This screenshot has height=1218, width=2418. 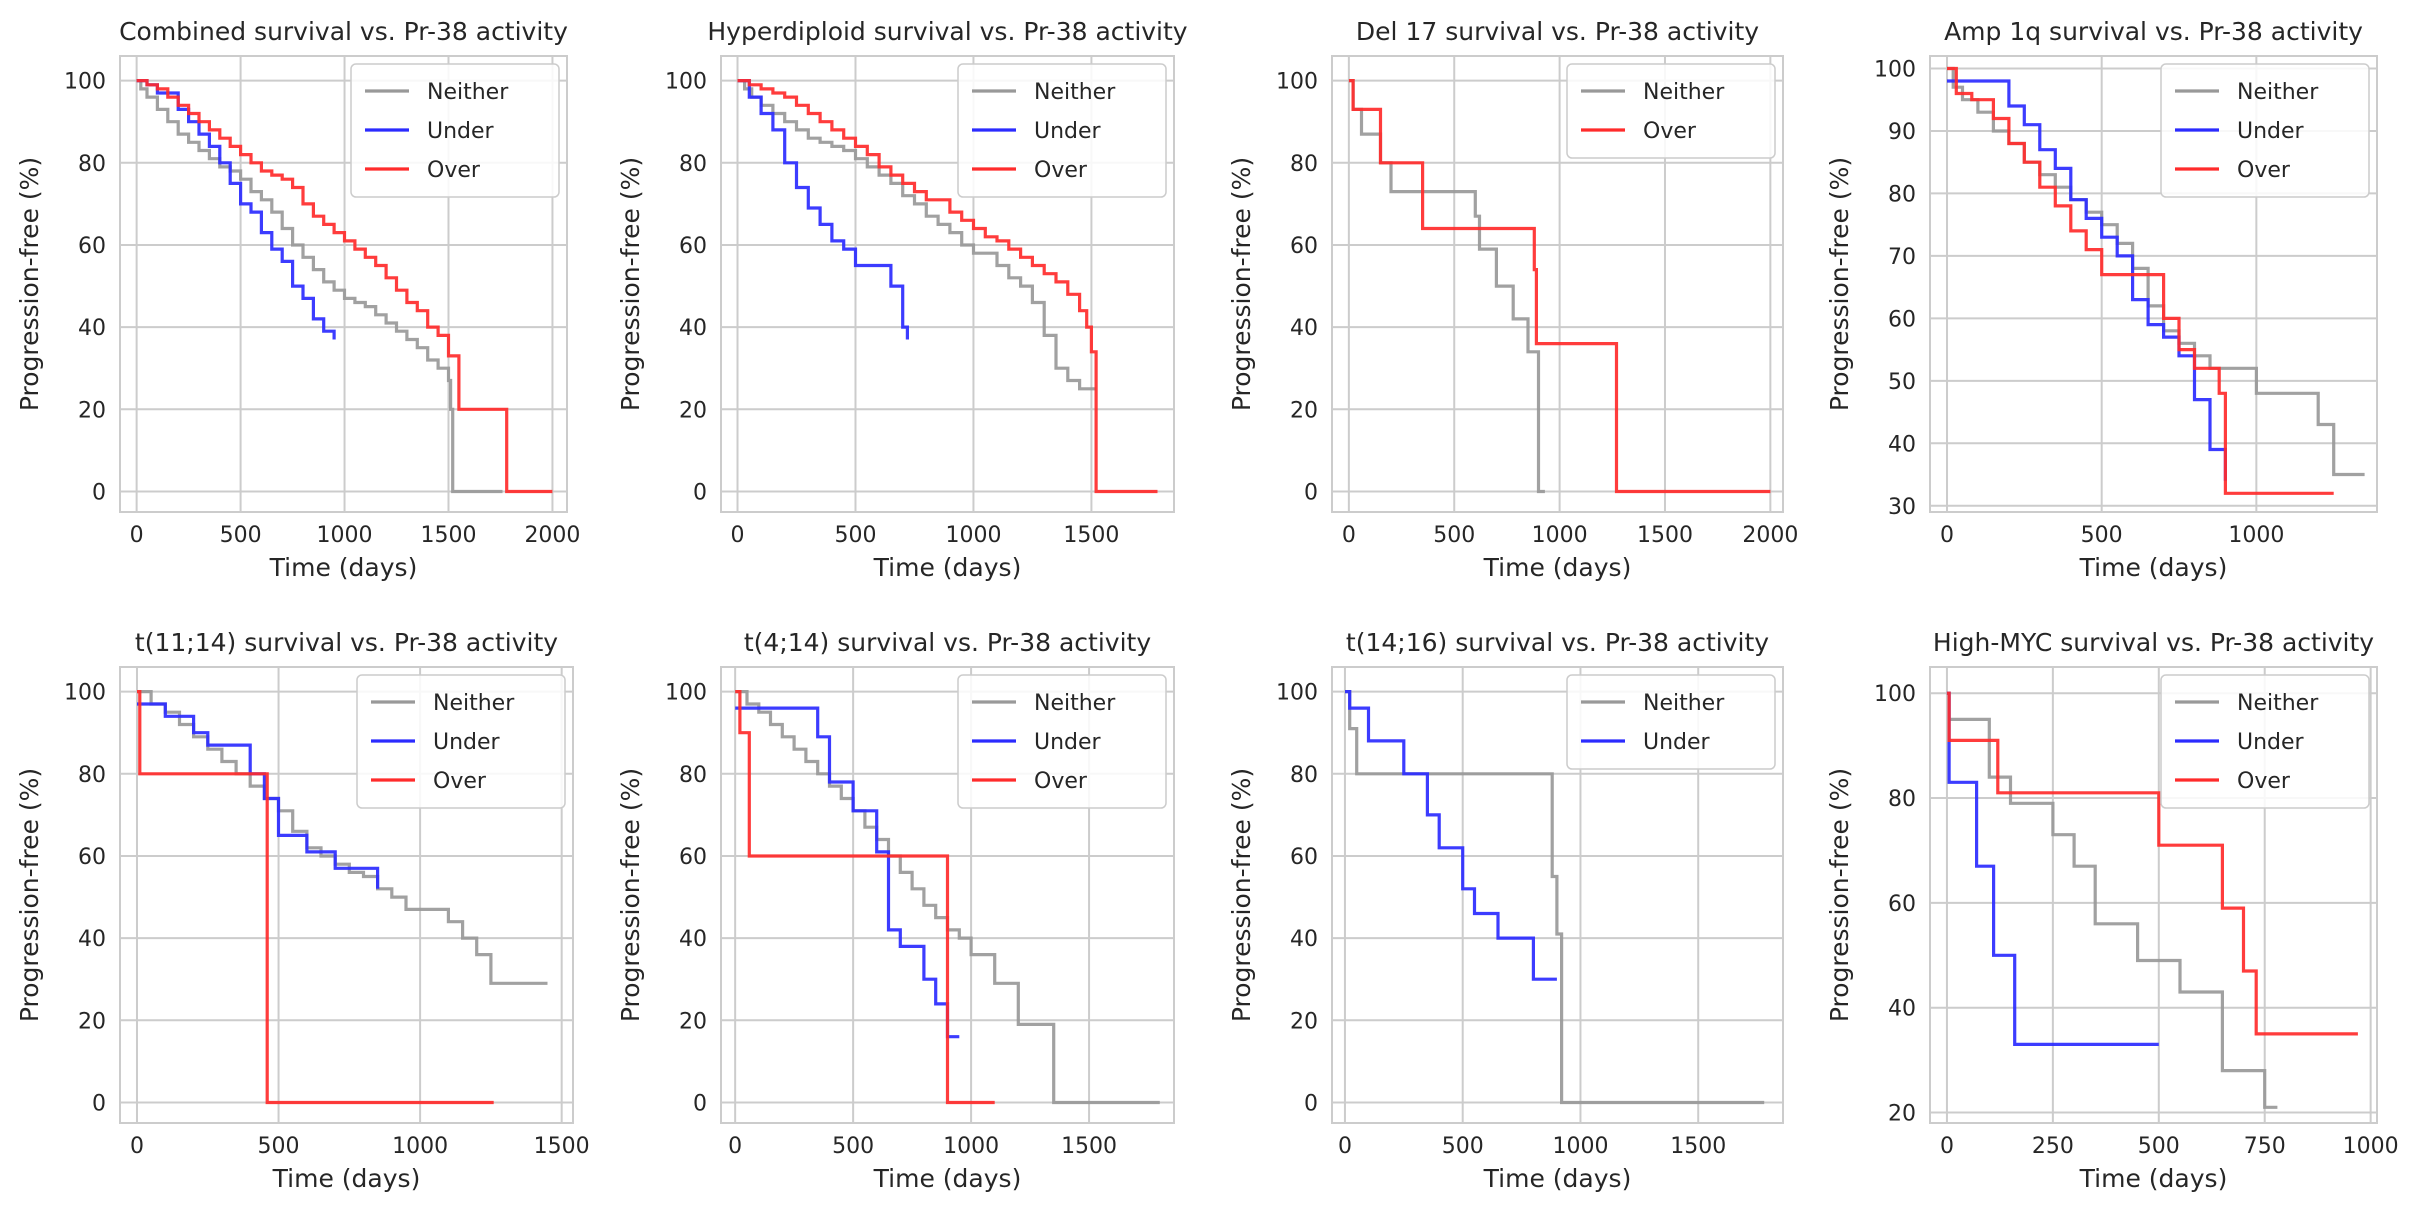 What do you see at coordinates (1902, 257) in the screenshot?
I see `y-tick-label: 70` at bounding box center [1902, 257].